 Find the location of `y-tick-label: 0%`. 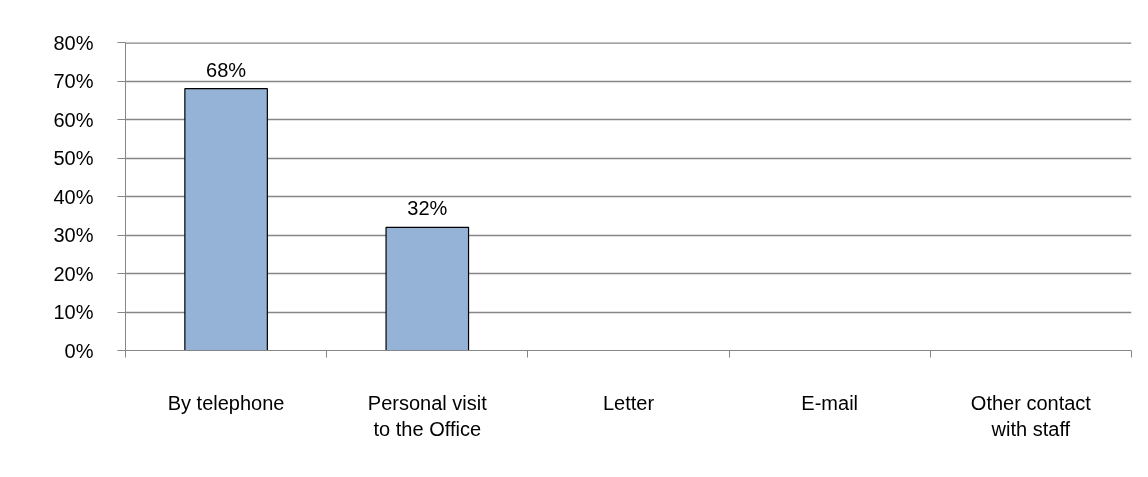

y-tick-label: 0% is located at coordinates (79, 350).